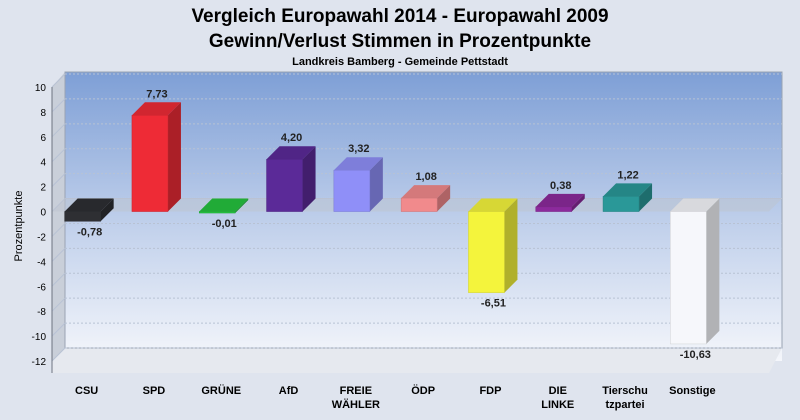 This screenshot has width=800, height=420. I want to click on category-label: AfD, so click(289, 391).